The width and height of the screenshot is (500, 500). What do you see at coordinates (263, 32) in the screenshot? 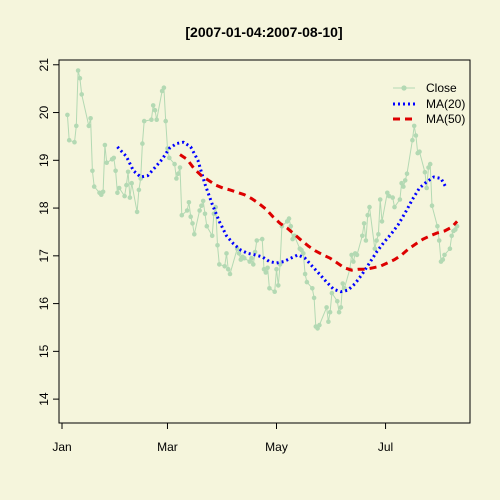
I see `chart-title: [2007-01-04:2007-08-10]` at bounding box center [263, 32].